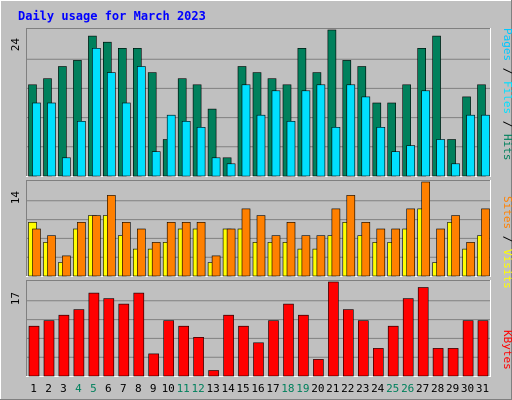  Describe the element at coordinates (396, 164) in the screenshot. I see `files-bar: Files 25: 4` at that location.